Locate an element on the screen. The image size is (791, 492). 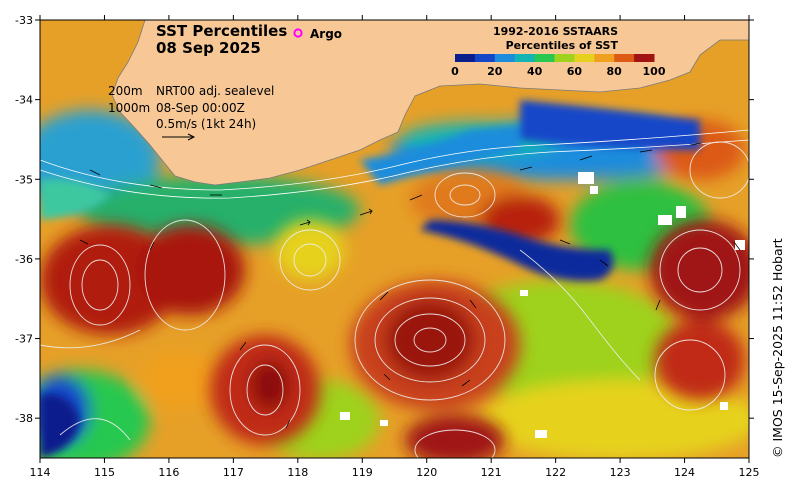
y-tick-label: -37 is located at coordinates (24, 339).